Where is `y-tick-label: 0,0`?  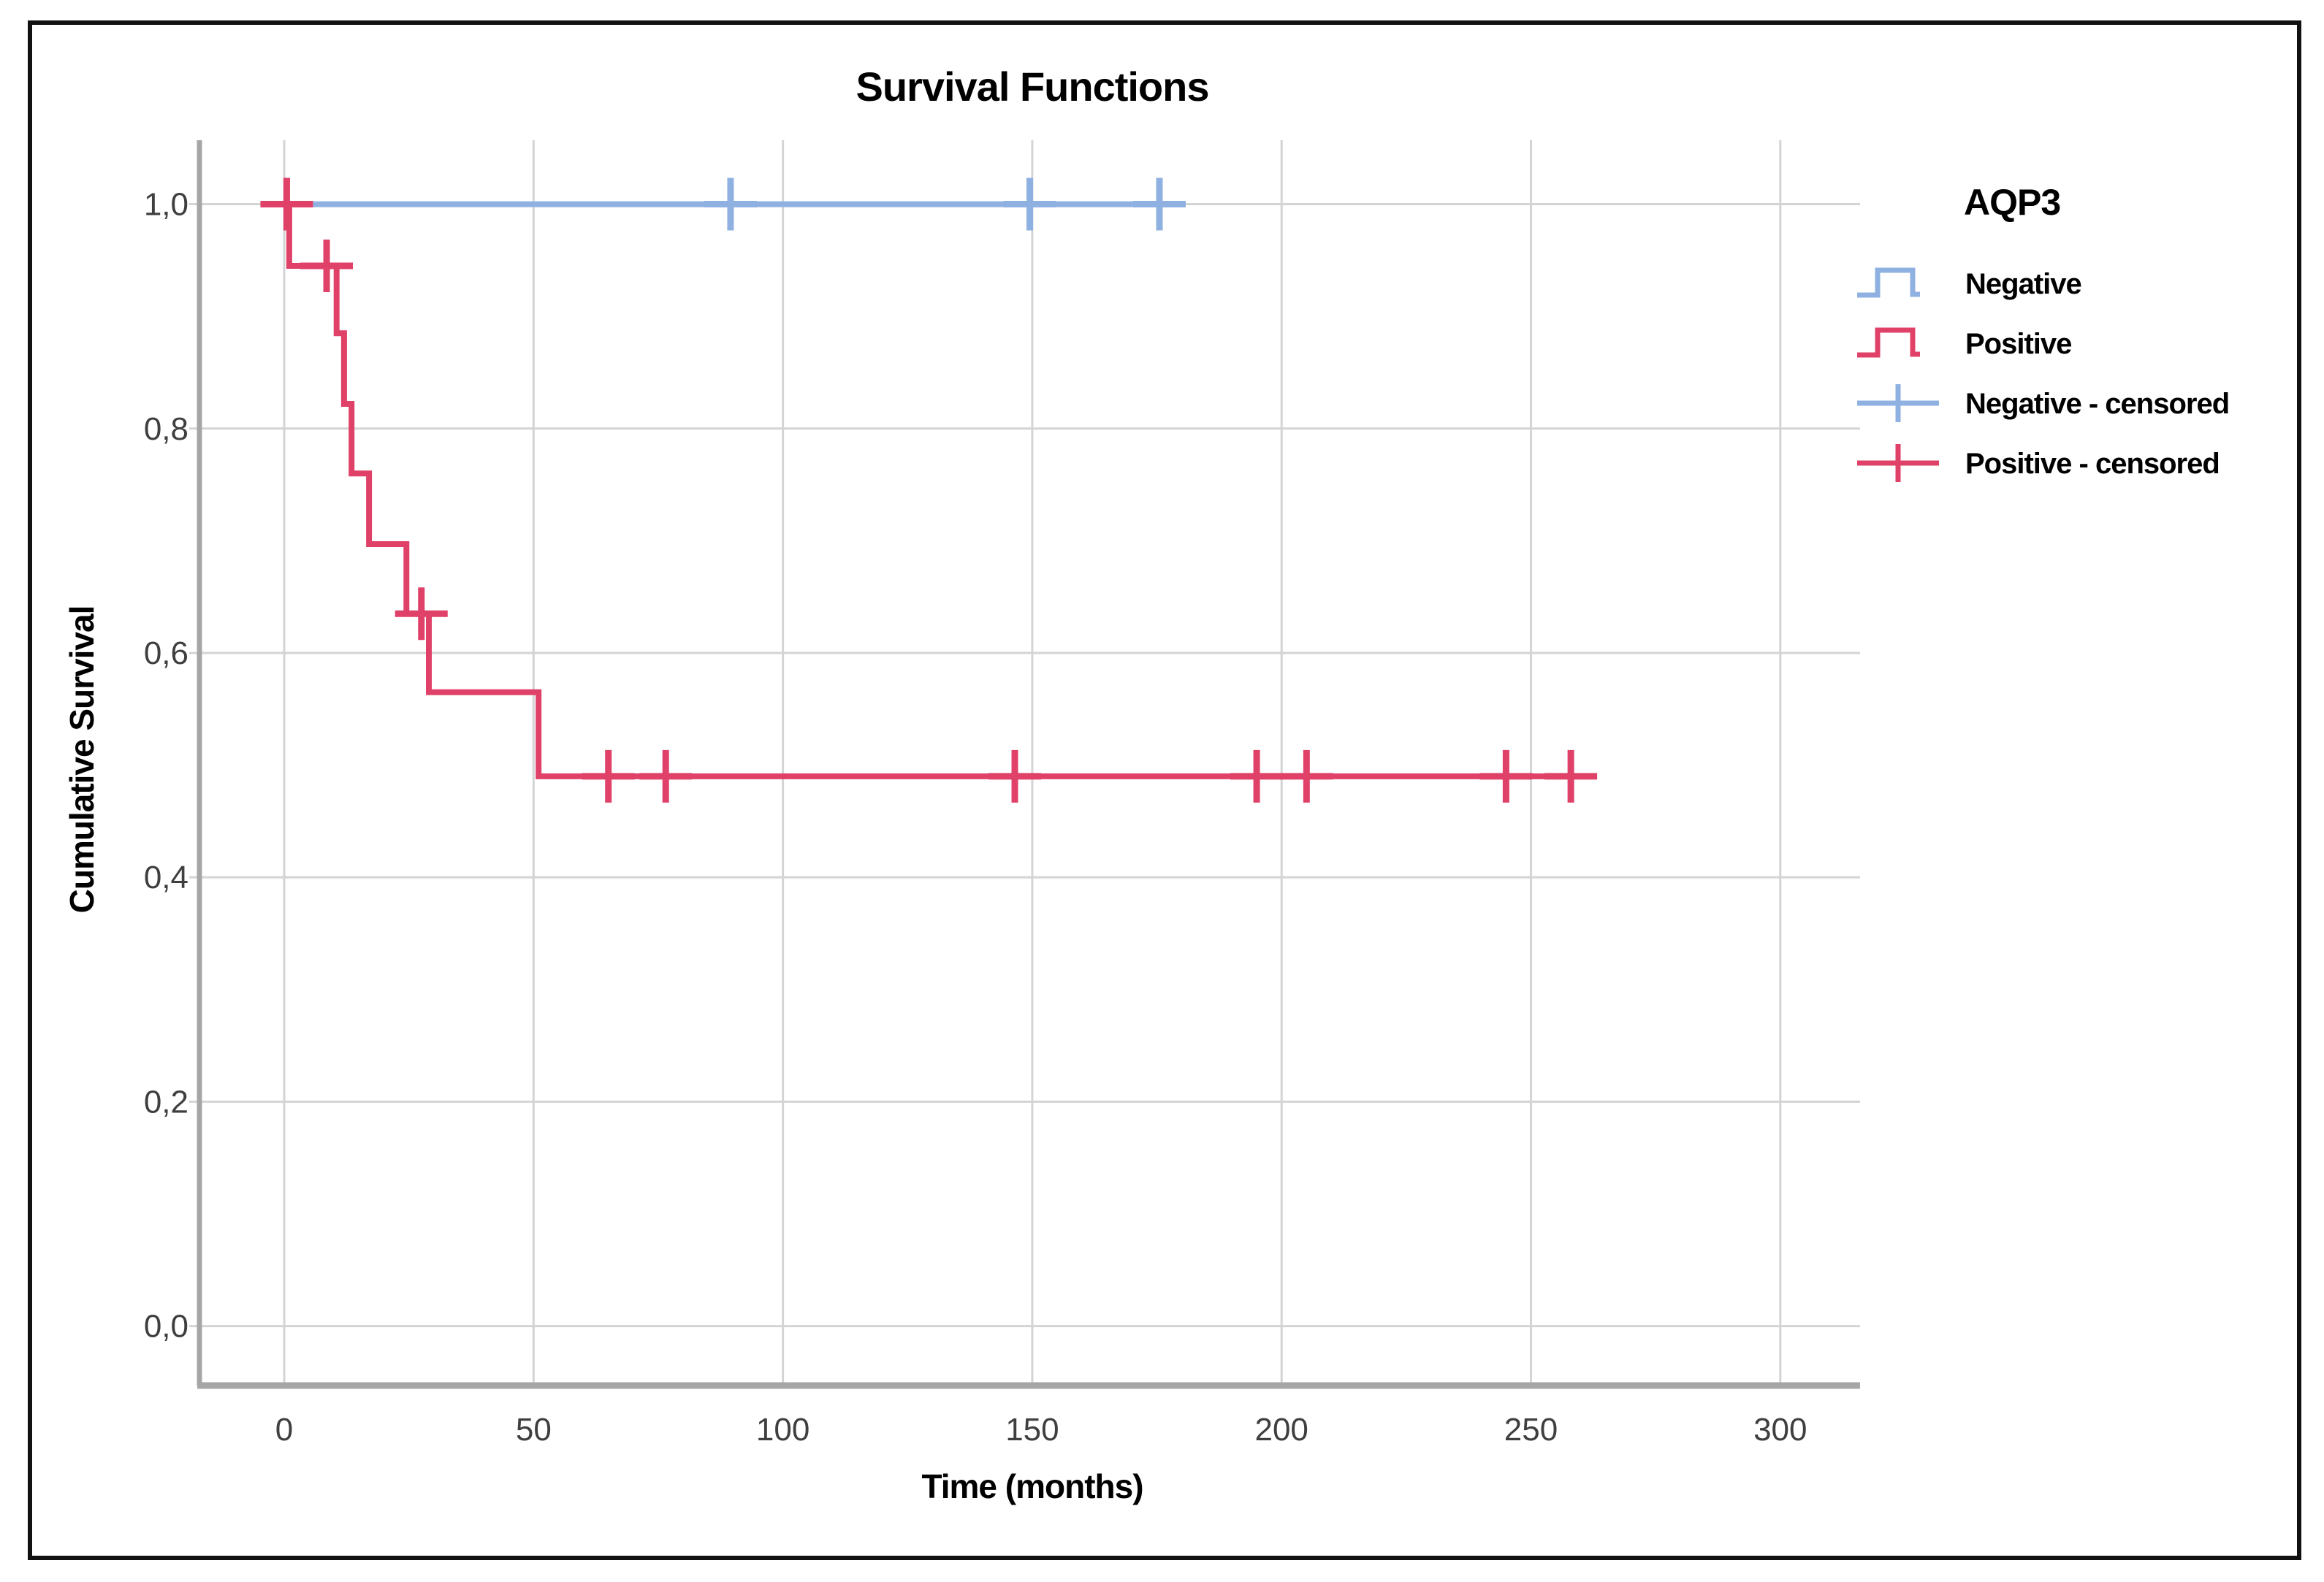 y-tick-label: 0,0 is located at coordinates (166, 1327).